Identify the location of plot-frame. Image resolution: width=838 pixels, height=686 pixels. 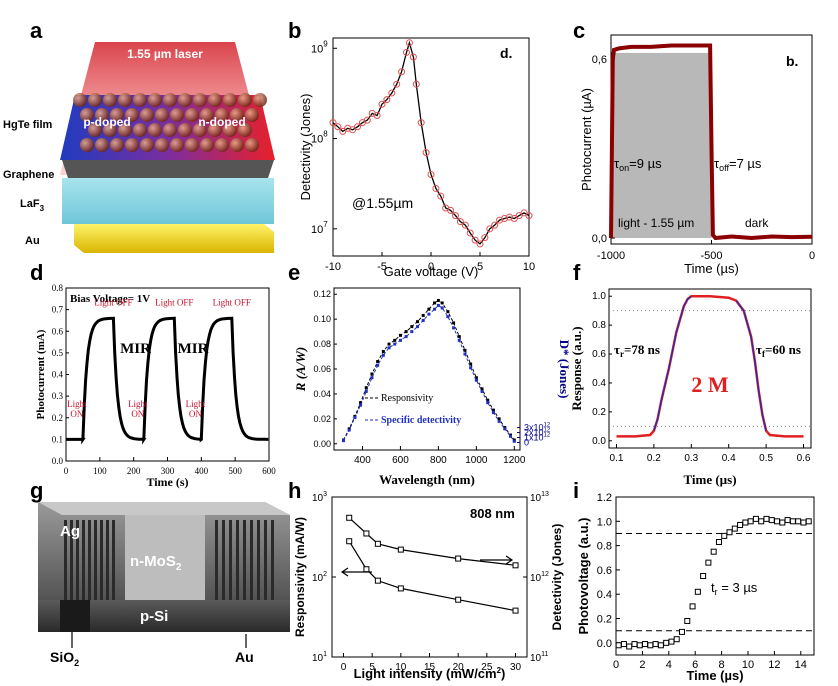
(429, 577).